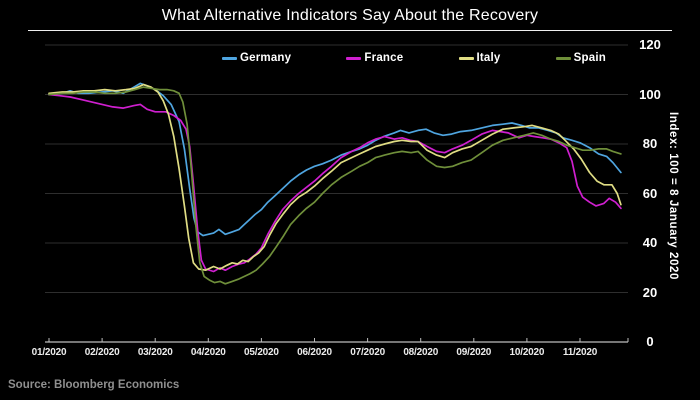 The height and width of the screenshot is (400, 700). I want to click on y-tick-label: 80, so click(650, 143).